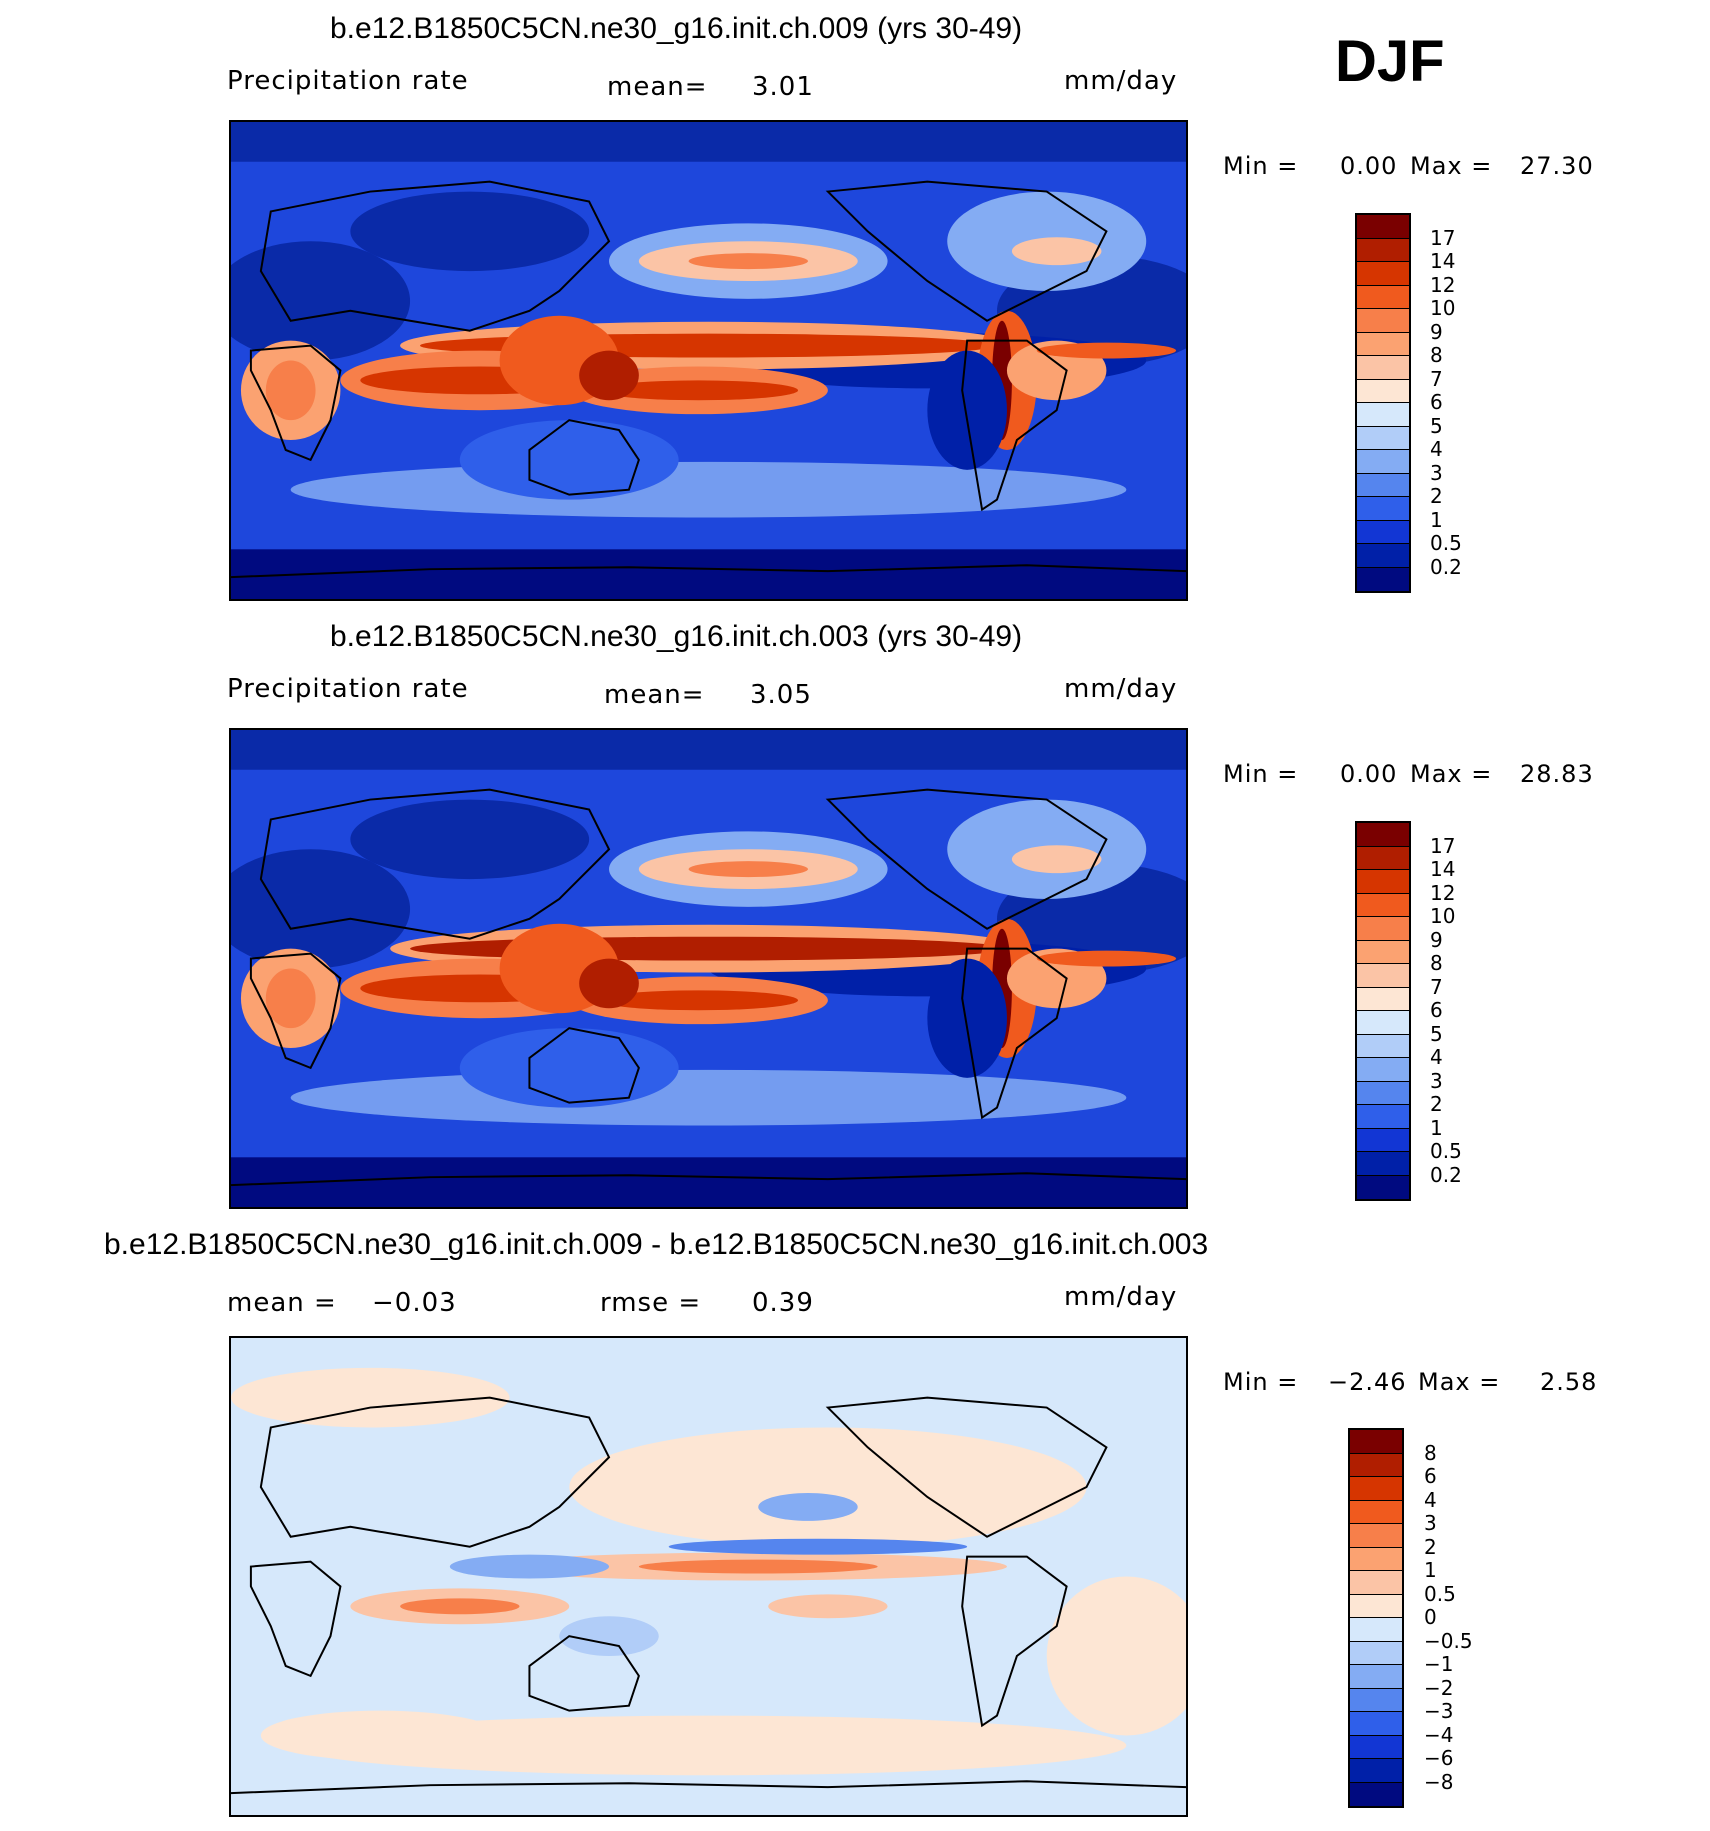 This screenshot has width=1710, height=1831. What do you see at coordinates (1121, 689) in the screenshot?
I see `panel-2-units: mm/day` at bounding box center [1121, 689].